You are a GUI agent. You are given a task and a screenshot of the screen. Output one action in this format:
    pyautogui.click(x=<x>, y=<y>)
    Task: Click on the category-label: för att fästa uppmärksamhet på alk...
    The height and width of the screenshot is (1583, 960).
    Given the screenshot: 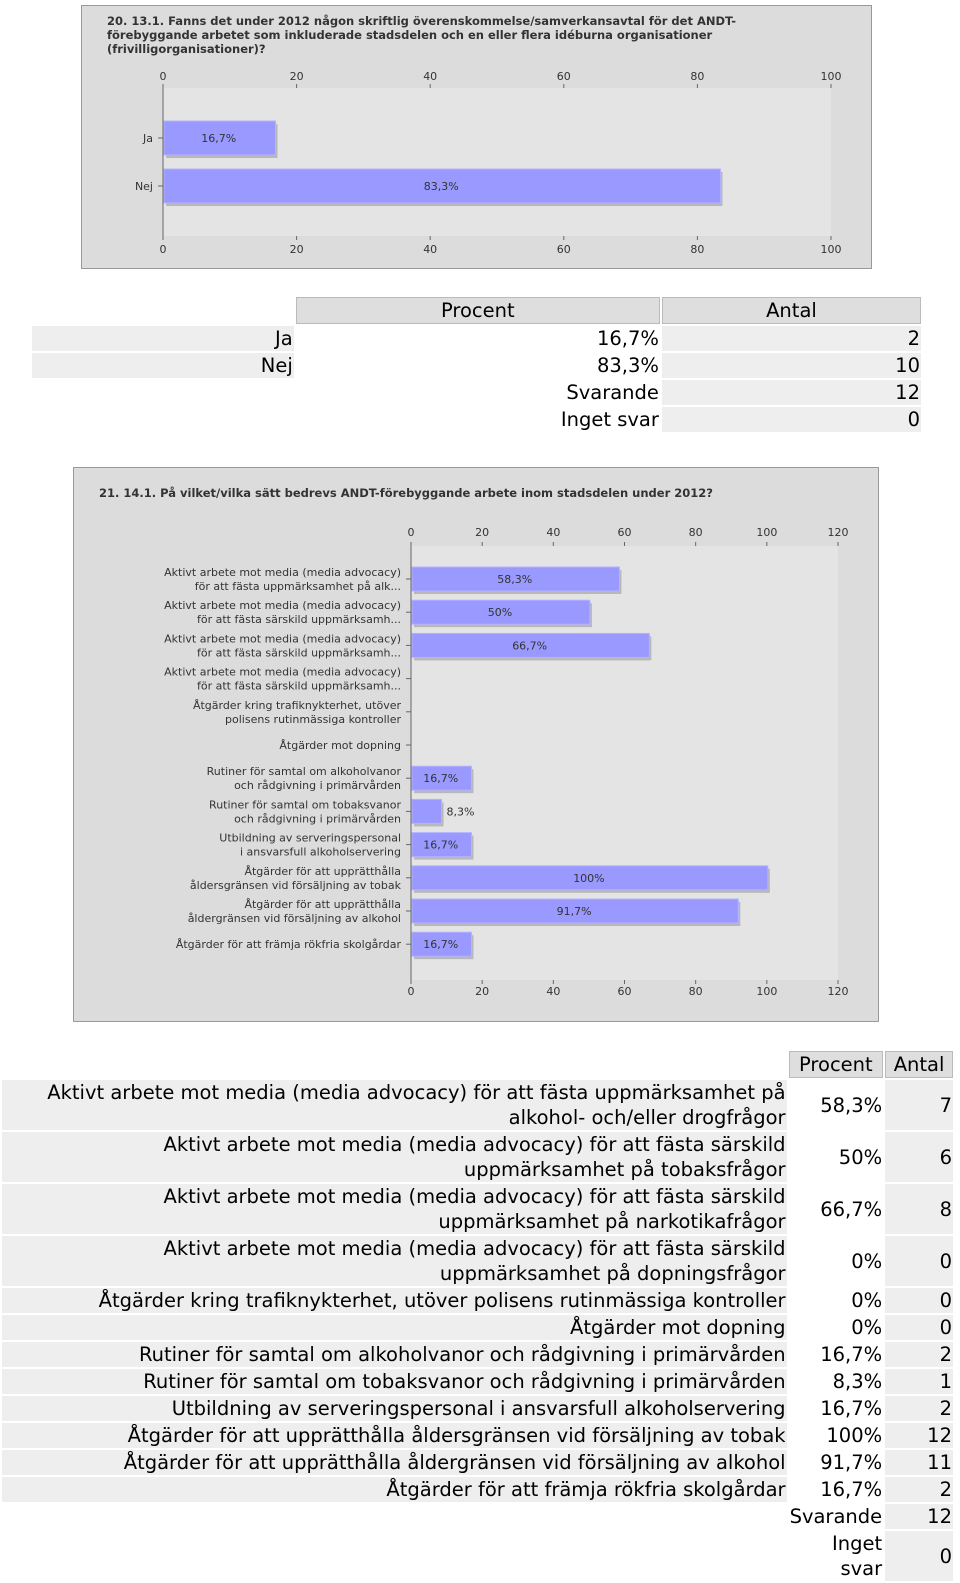 What is the action you would take?
    pyautogui.click(x=298, y=586)
    